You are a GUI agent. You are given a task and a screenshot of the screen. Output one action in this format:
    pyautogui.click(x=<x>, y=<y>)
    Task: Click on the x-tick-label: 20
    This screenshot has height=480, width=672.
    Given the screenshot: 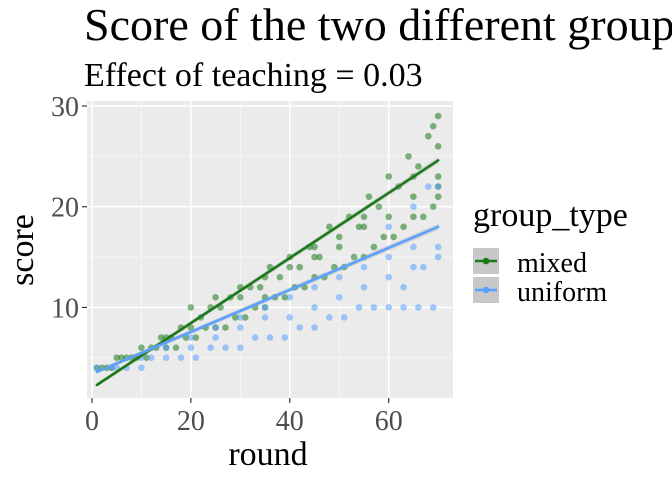 What is the action you would take?
    pyautogui.click(x=191, y=421)
    